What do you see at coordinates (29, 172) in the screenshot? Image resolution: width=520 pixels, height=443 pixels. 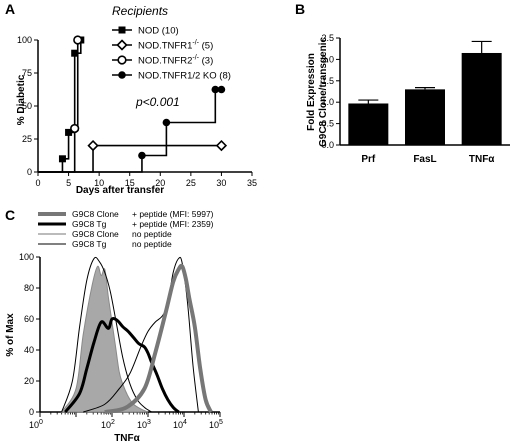 I see `chart-a-ytick-label: 0` at bounding box center [29, 172].